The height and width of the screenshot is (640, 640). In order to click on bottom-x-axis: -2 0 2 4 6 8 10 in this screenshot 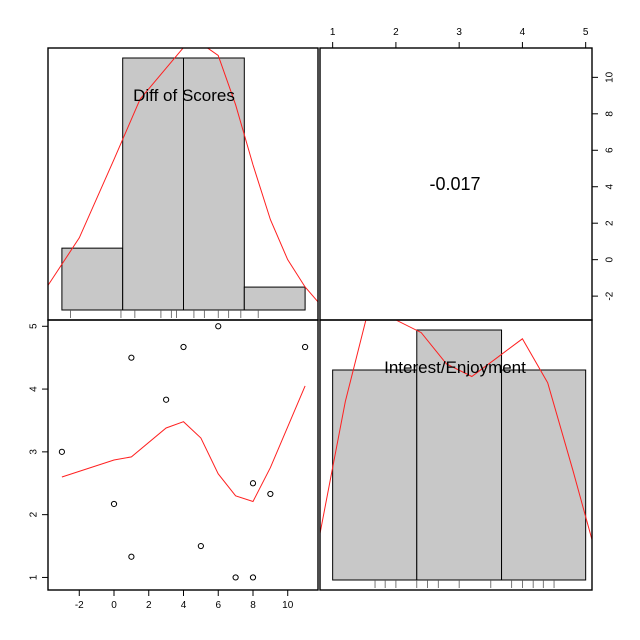, I will do `click(184, 600)`.